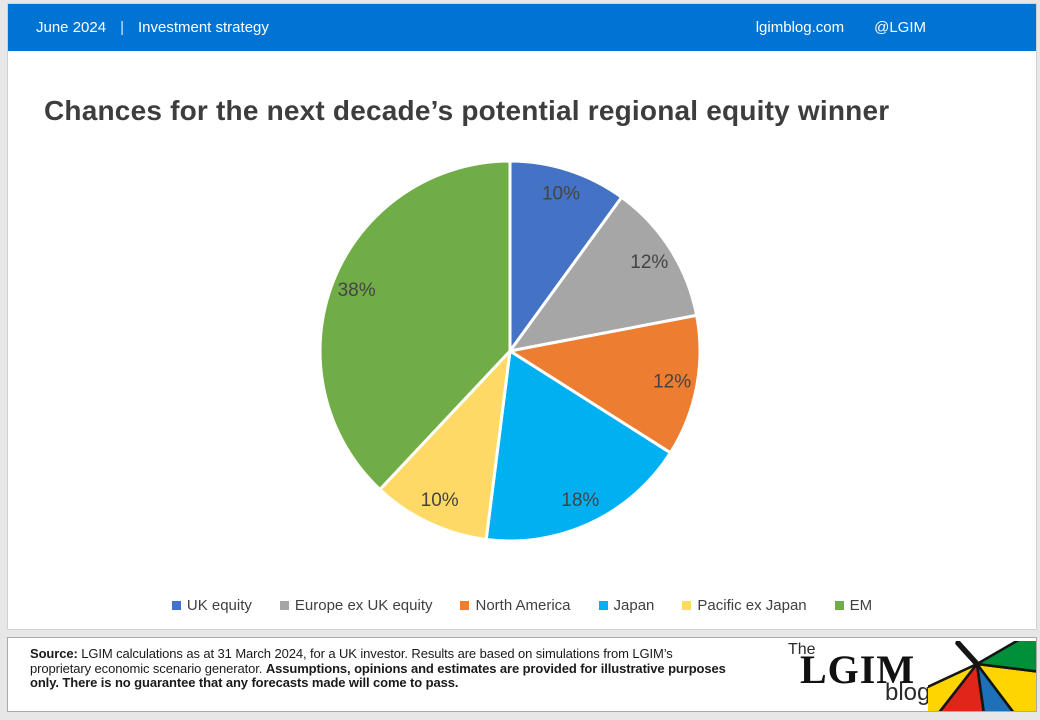 The width and height of the screenshot is (1040, 720). I want to click on pie-slice-north-america, so click(605, 384).